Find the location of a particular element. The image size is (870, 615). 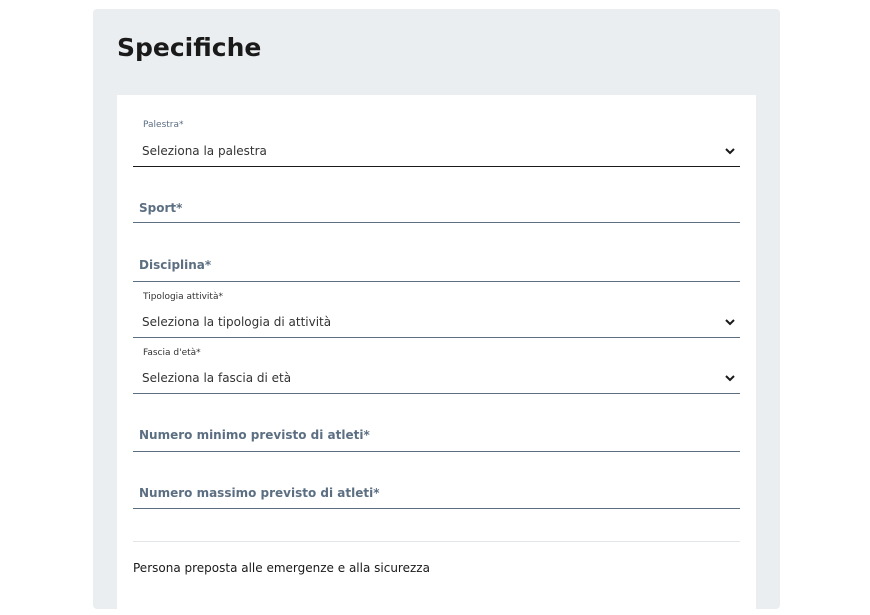

sport-underline is located at coordinates (436, 222).